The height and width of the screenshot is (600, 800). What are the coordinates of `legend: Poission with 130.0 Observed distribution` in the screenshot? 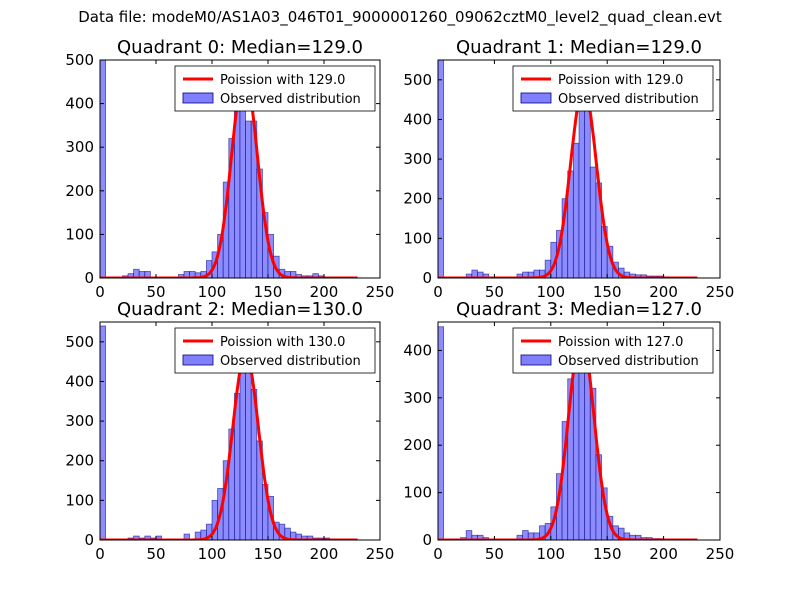 It's located at (275, 350).